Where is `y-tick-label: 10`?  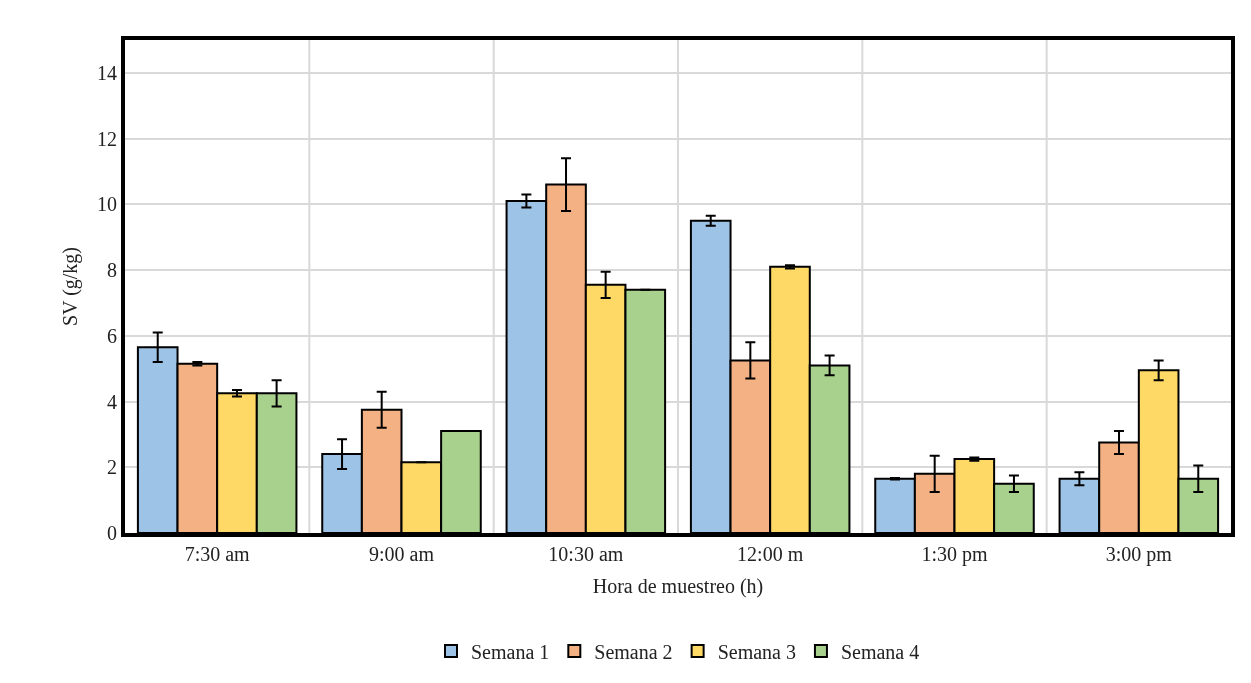
y-tick-label: 10 is located at coordinates (107, 204).